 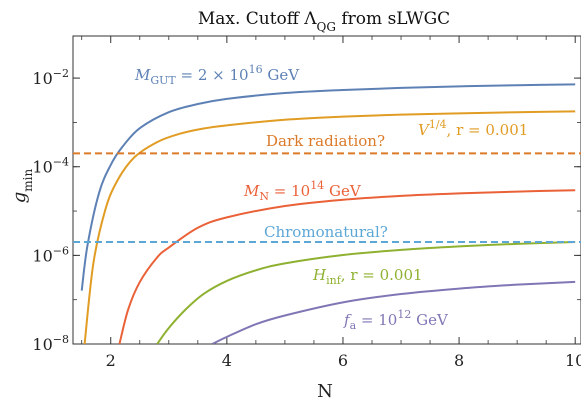 I want to click on y-tick-label: 10⁻², so click(x=50, y=77).